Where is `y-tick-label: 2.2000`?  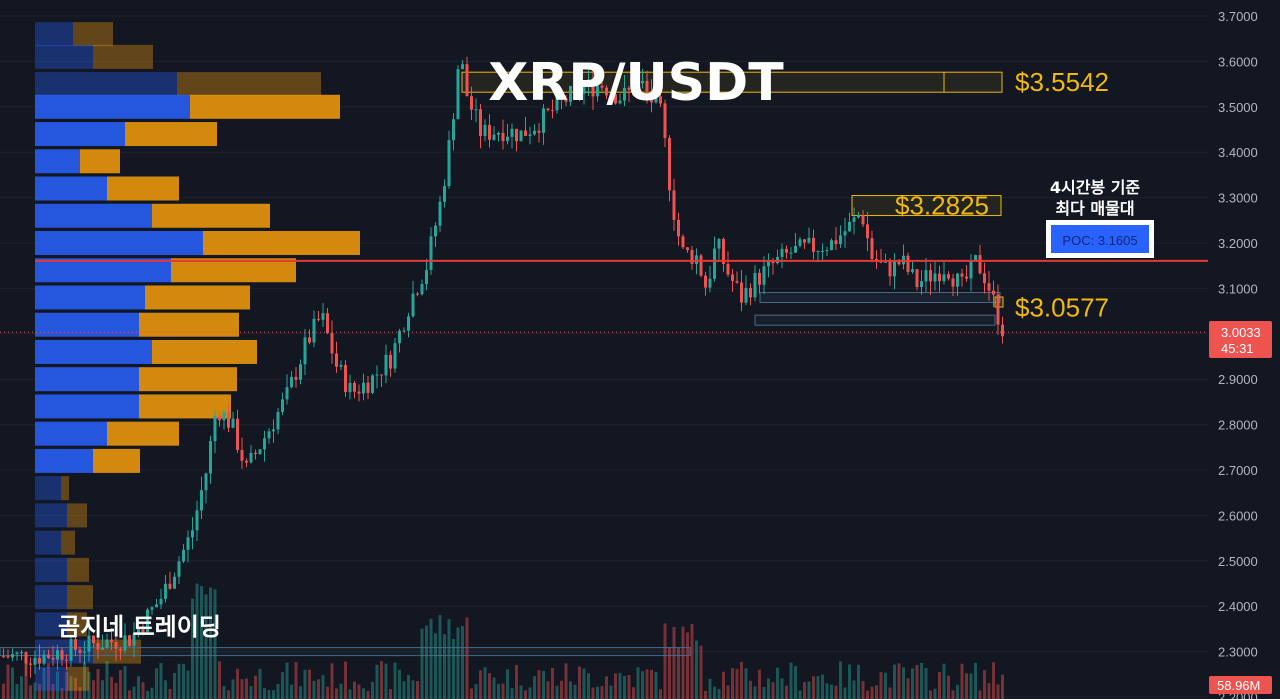
y-tick-label: 2.2000 is located at coordinates (1238, 694).